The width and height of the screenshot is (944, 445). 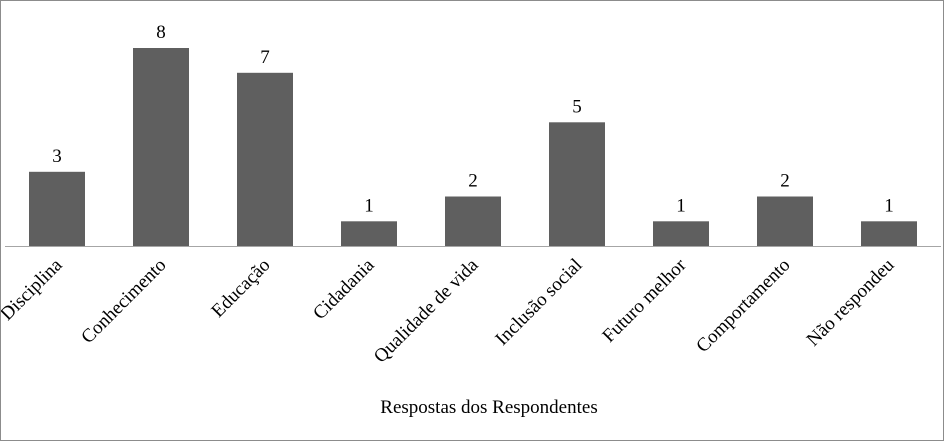 What do you see at coordinates (265, 57) in the screenshot?
I see `data-label-2: 7` at bounding box center [265, 57].